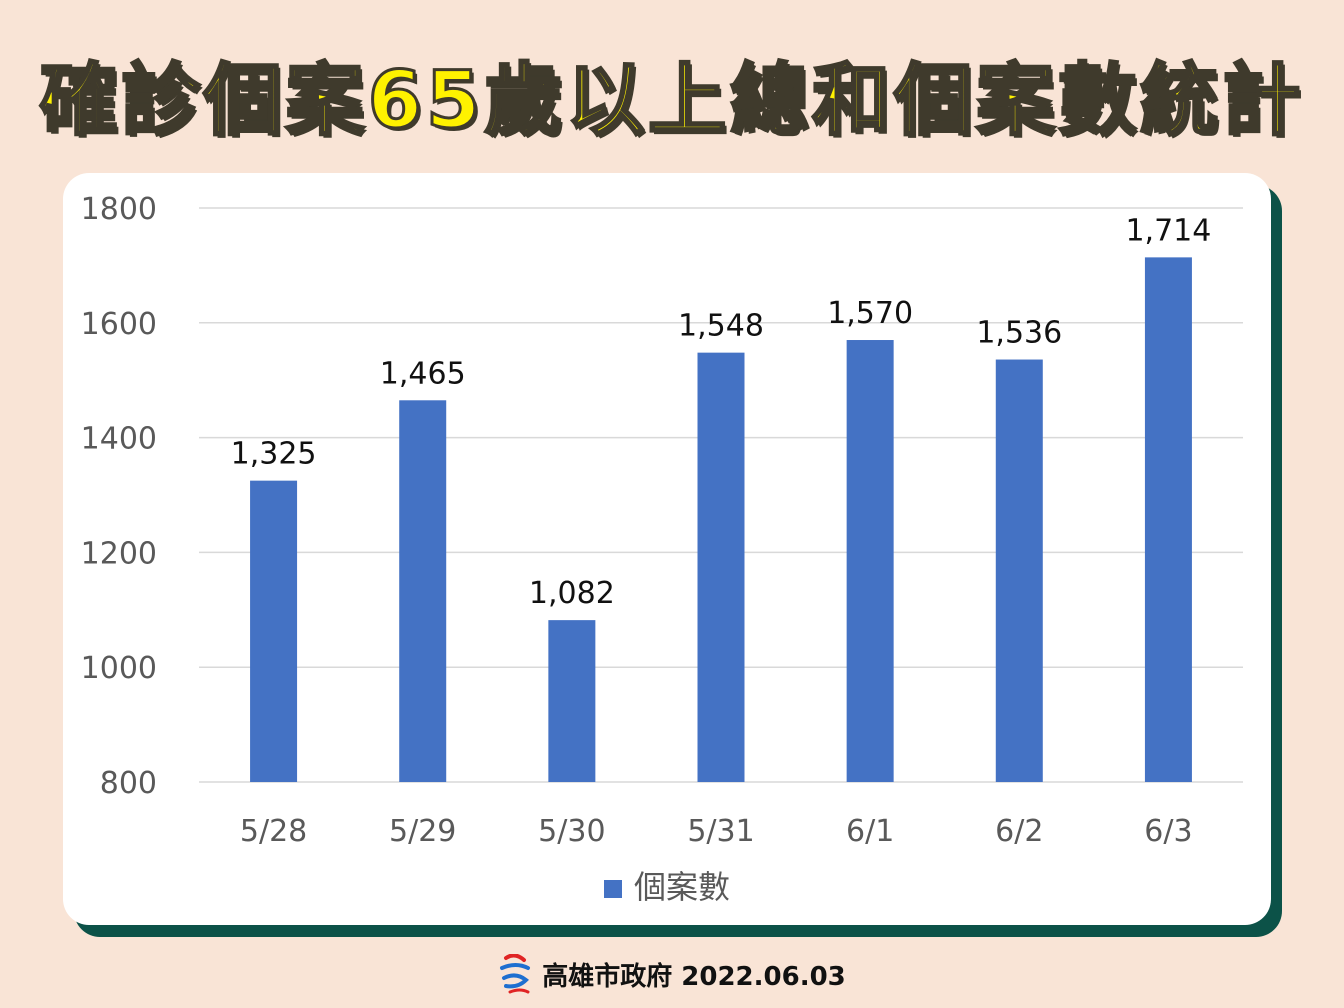 This screenshot has width=1344, height=1008. What do you see at coordinates (571, 831) in the screenshot?
I see `x-tick-label: 5/30` at bounding box center [571, 831].